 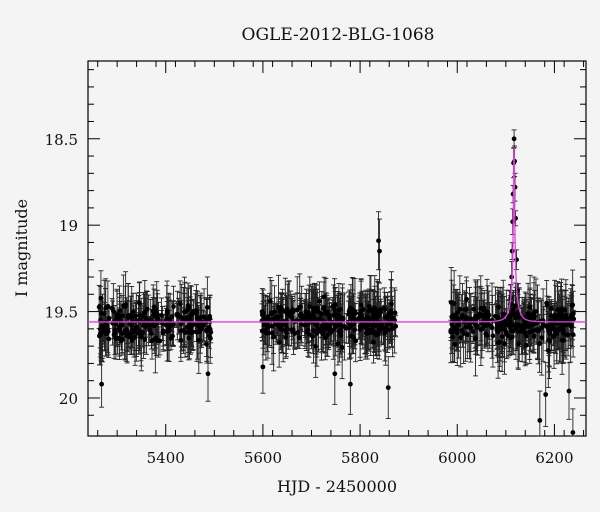 What do you see at coordinates (554, 458) in the screenshot?
I see `x-tick-label: 6200` at bounding box center [554, 458].